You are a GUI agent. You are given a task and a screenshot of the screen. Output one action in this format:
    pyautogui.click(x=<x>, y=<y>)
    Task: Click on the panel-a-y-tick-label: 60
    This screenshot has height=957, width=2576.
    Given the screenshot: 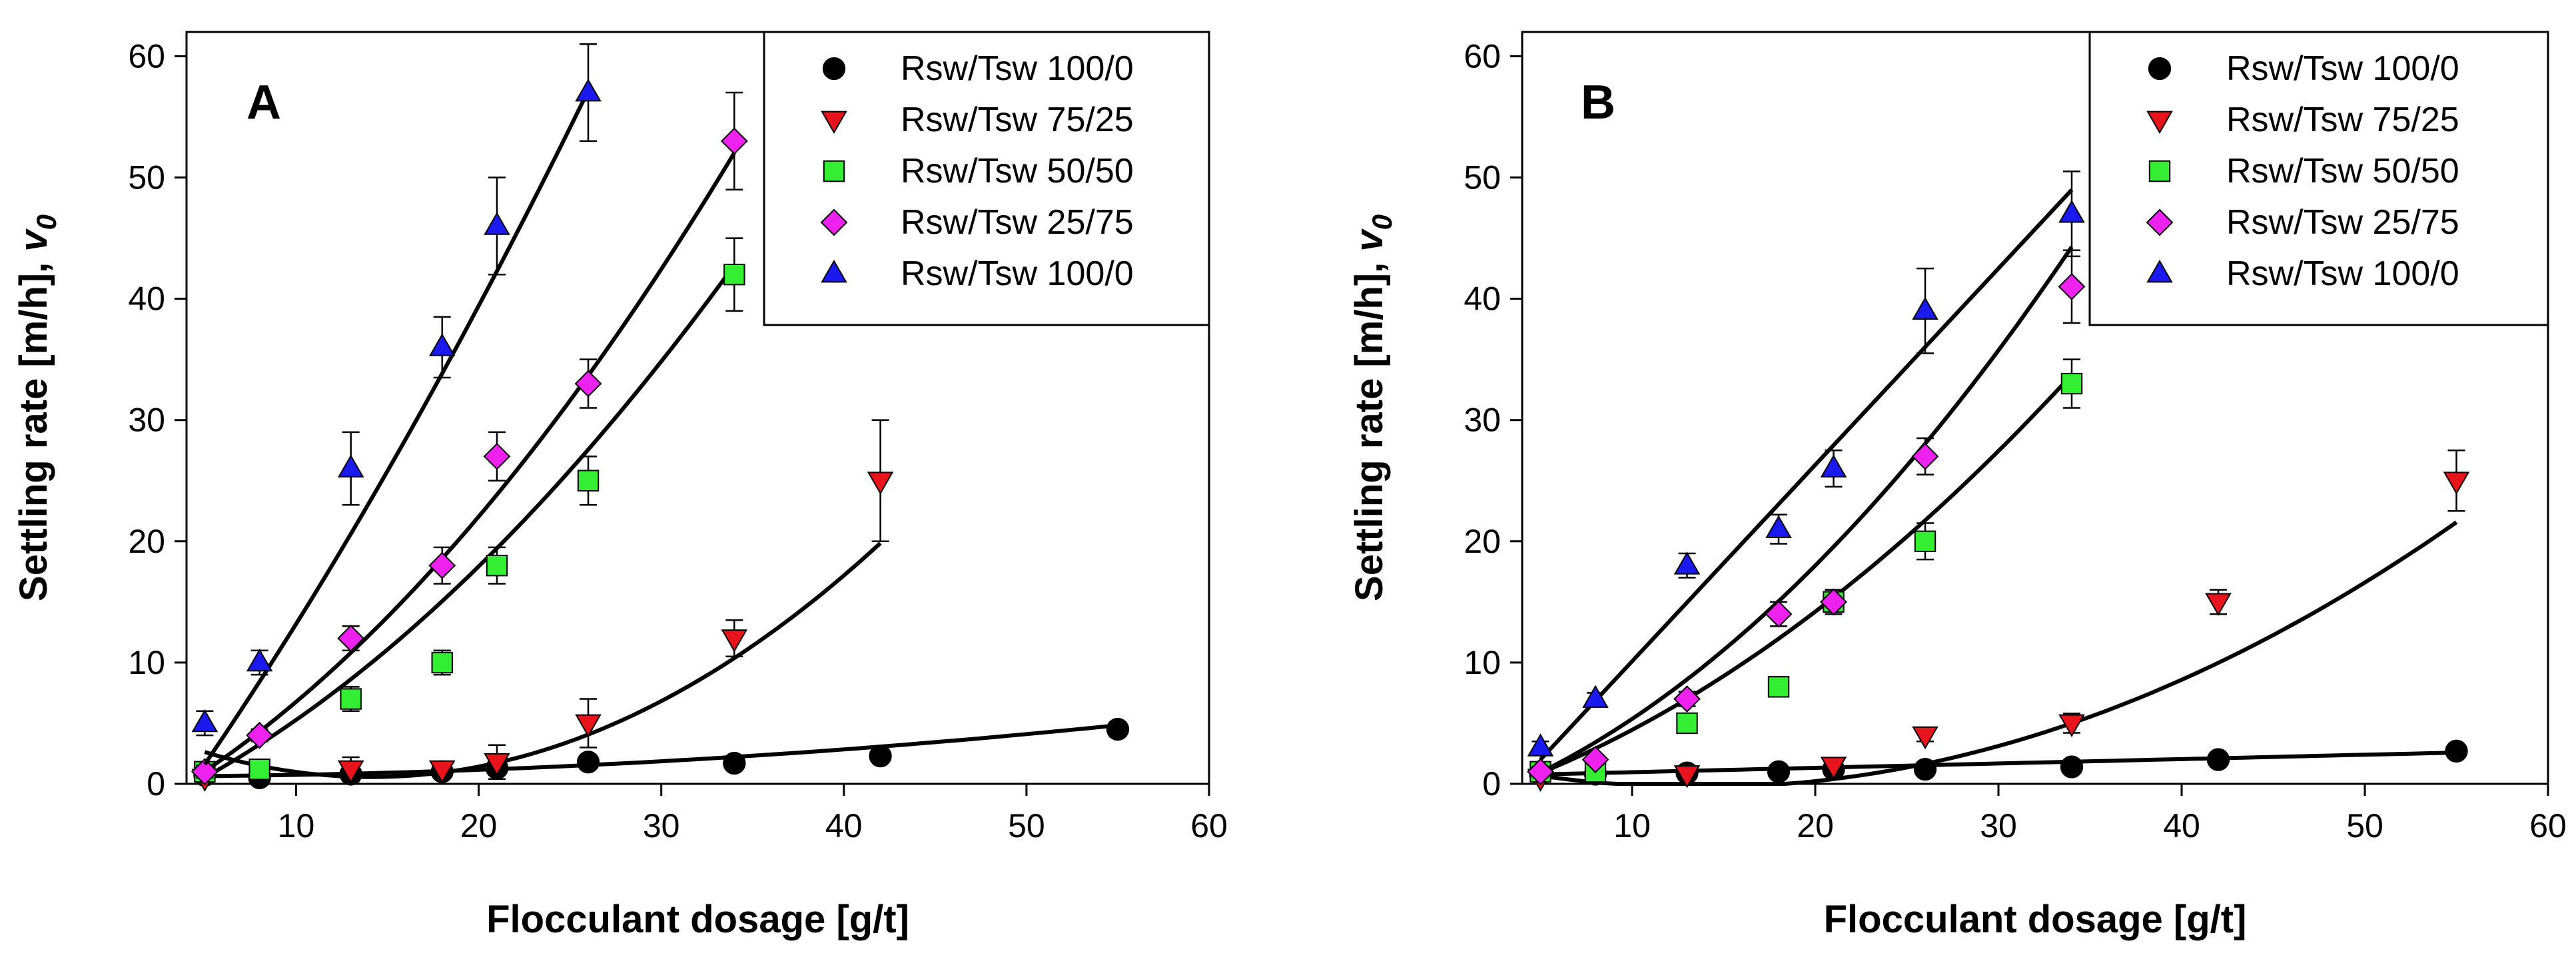 What is the action you would take?
    pyautogui.click(x=146, y=56)
    